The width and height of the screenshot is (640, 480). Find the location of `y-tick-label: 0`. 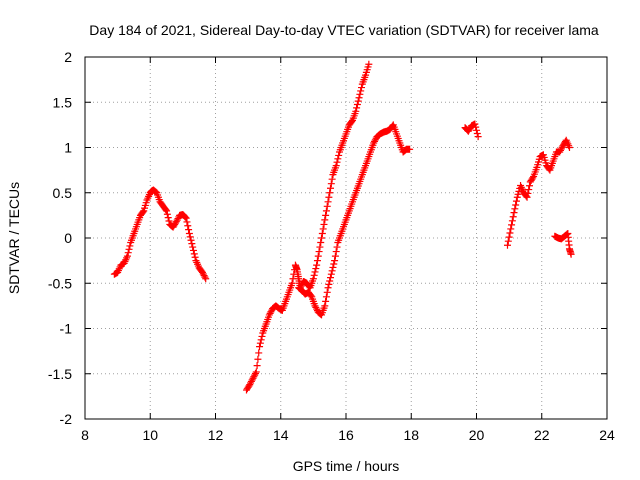

y-tick-label: 0 is located at coordinates (68, 238).